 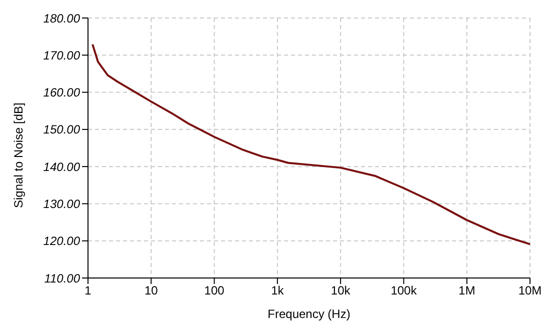 What do you see at coordinates (61, 167) in the screenshot?
I see `y-tick-label: 140.00` at bounding box center [61, 167].